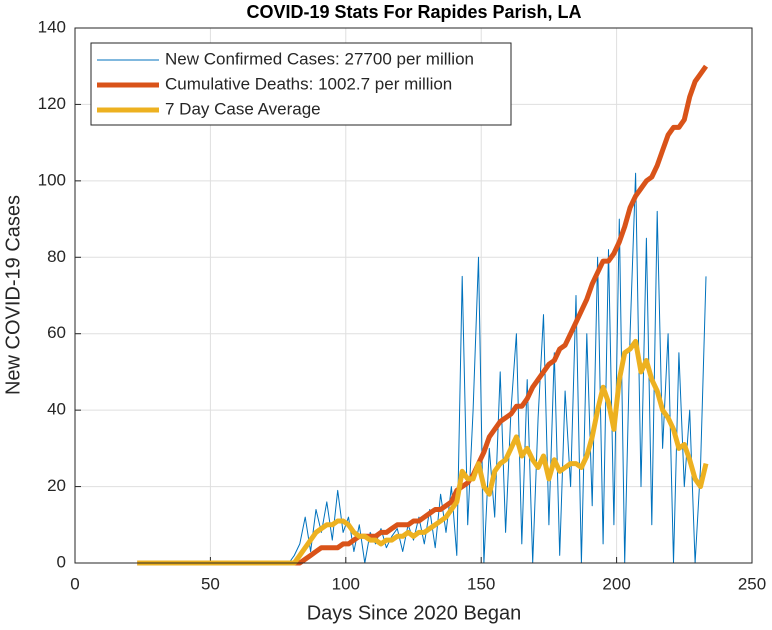 This screenshot has width=772, height=630. Describe the element at coordinates (319, 58) in the screenshot. I see `legend-label: New Confirmed Cases: 27700 per million` at that location.